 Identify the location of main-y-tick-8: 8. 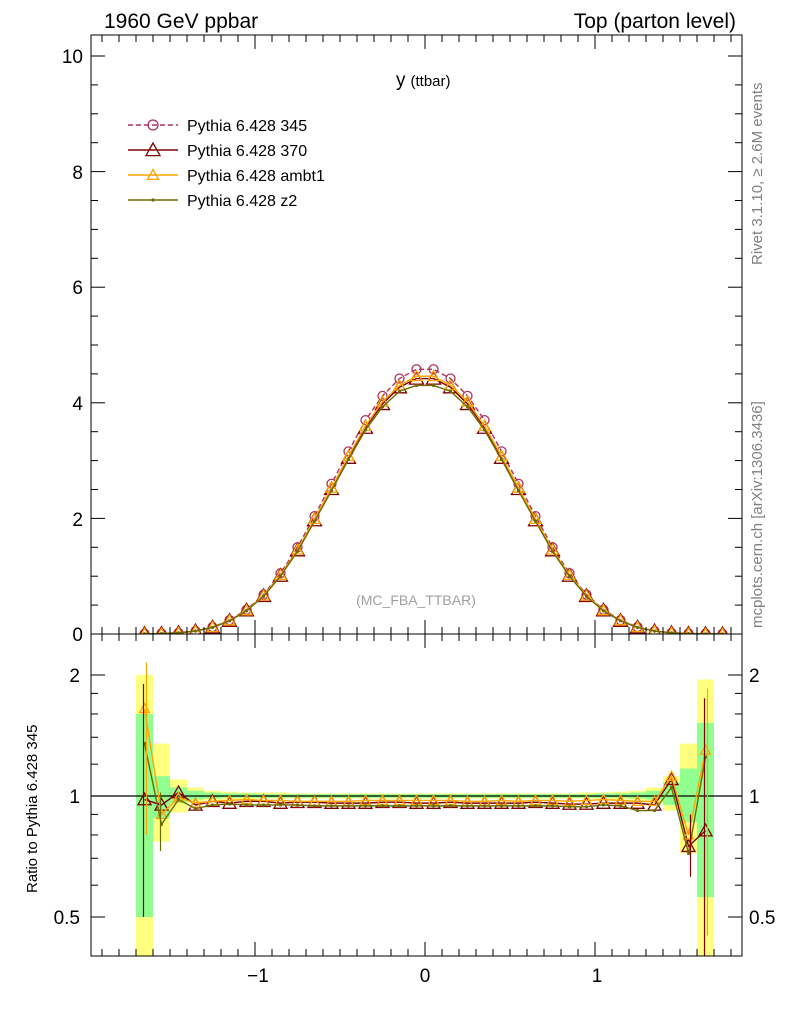
(77, 173).